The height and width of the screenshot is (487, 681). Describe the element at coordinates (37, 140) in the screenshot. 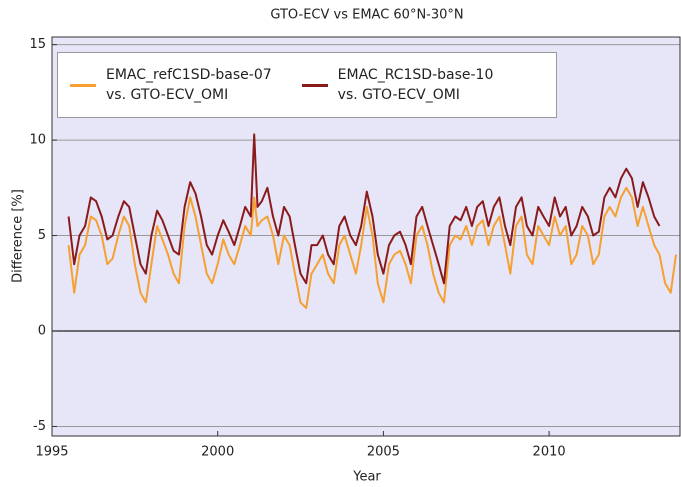

I see `y-tick-label: 10` at that location.